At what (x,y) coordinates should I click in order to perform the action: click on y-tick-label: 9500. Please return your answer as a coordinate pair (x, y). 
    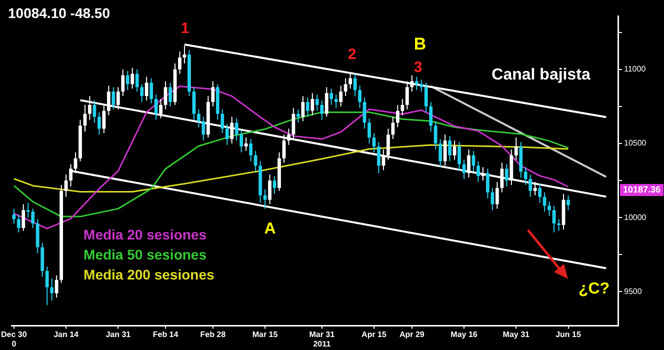
    Looking at the image, I should click on (633, 291).